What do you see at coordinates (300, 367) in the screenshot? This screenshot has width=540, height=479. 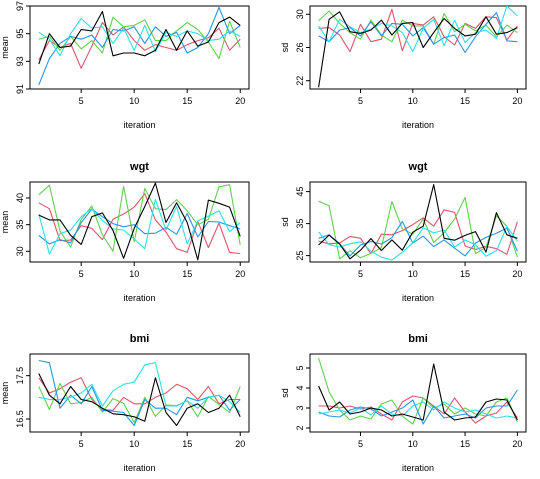 I see `y-tick-label: 5` at bounding box center [300, 367].